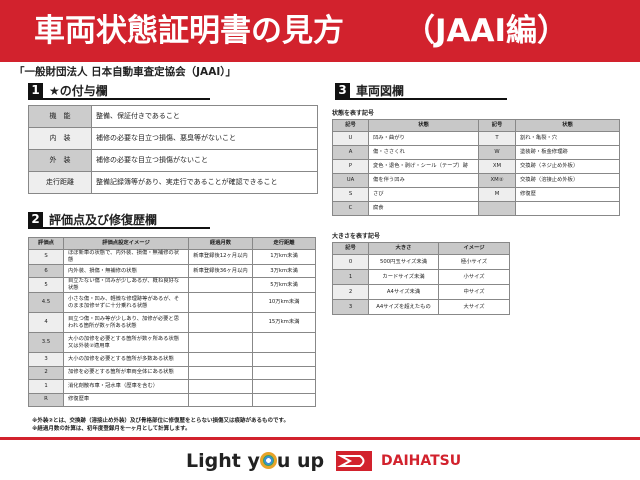 The width and height of the screenshot is (640, 480). What do you see at coordinates (476, 138) in the screenshot?
I see `table-row: U 凹み・曲がり T 割れ・亀裂・穴` at bounding box center [476, 138].